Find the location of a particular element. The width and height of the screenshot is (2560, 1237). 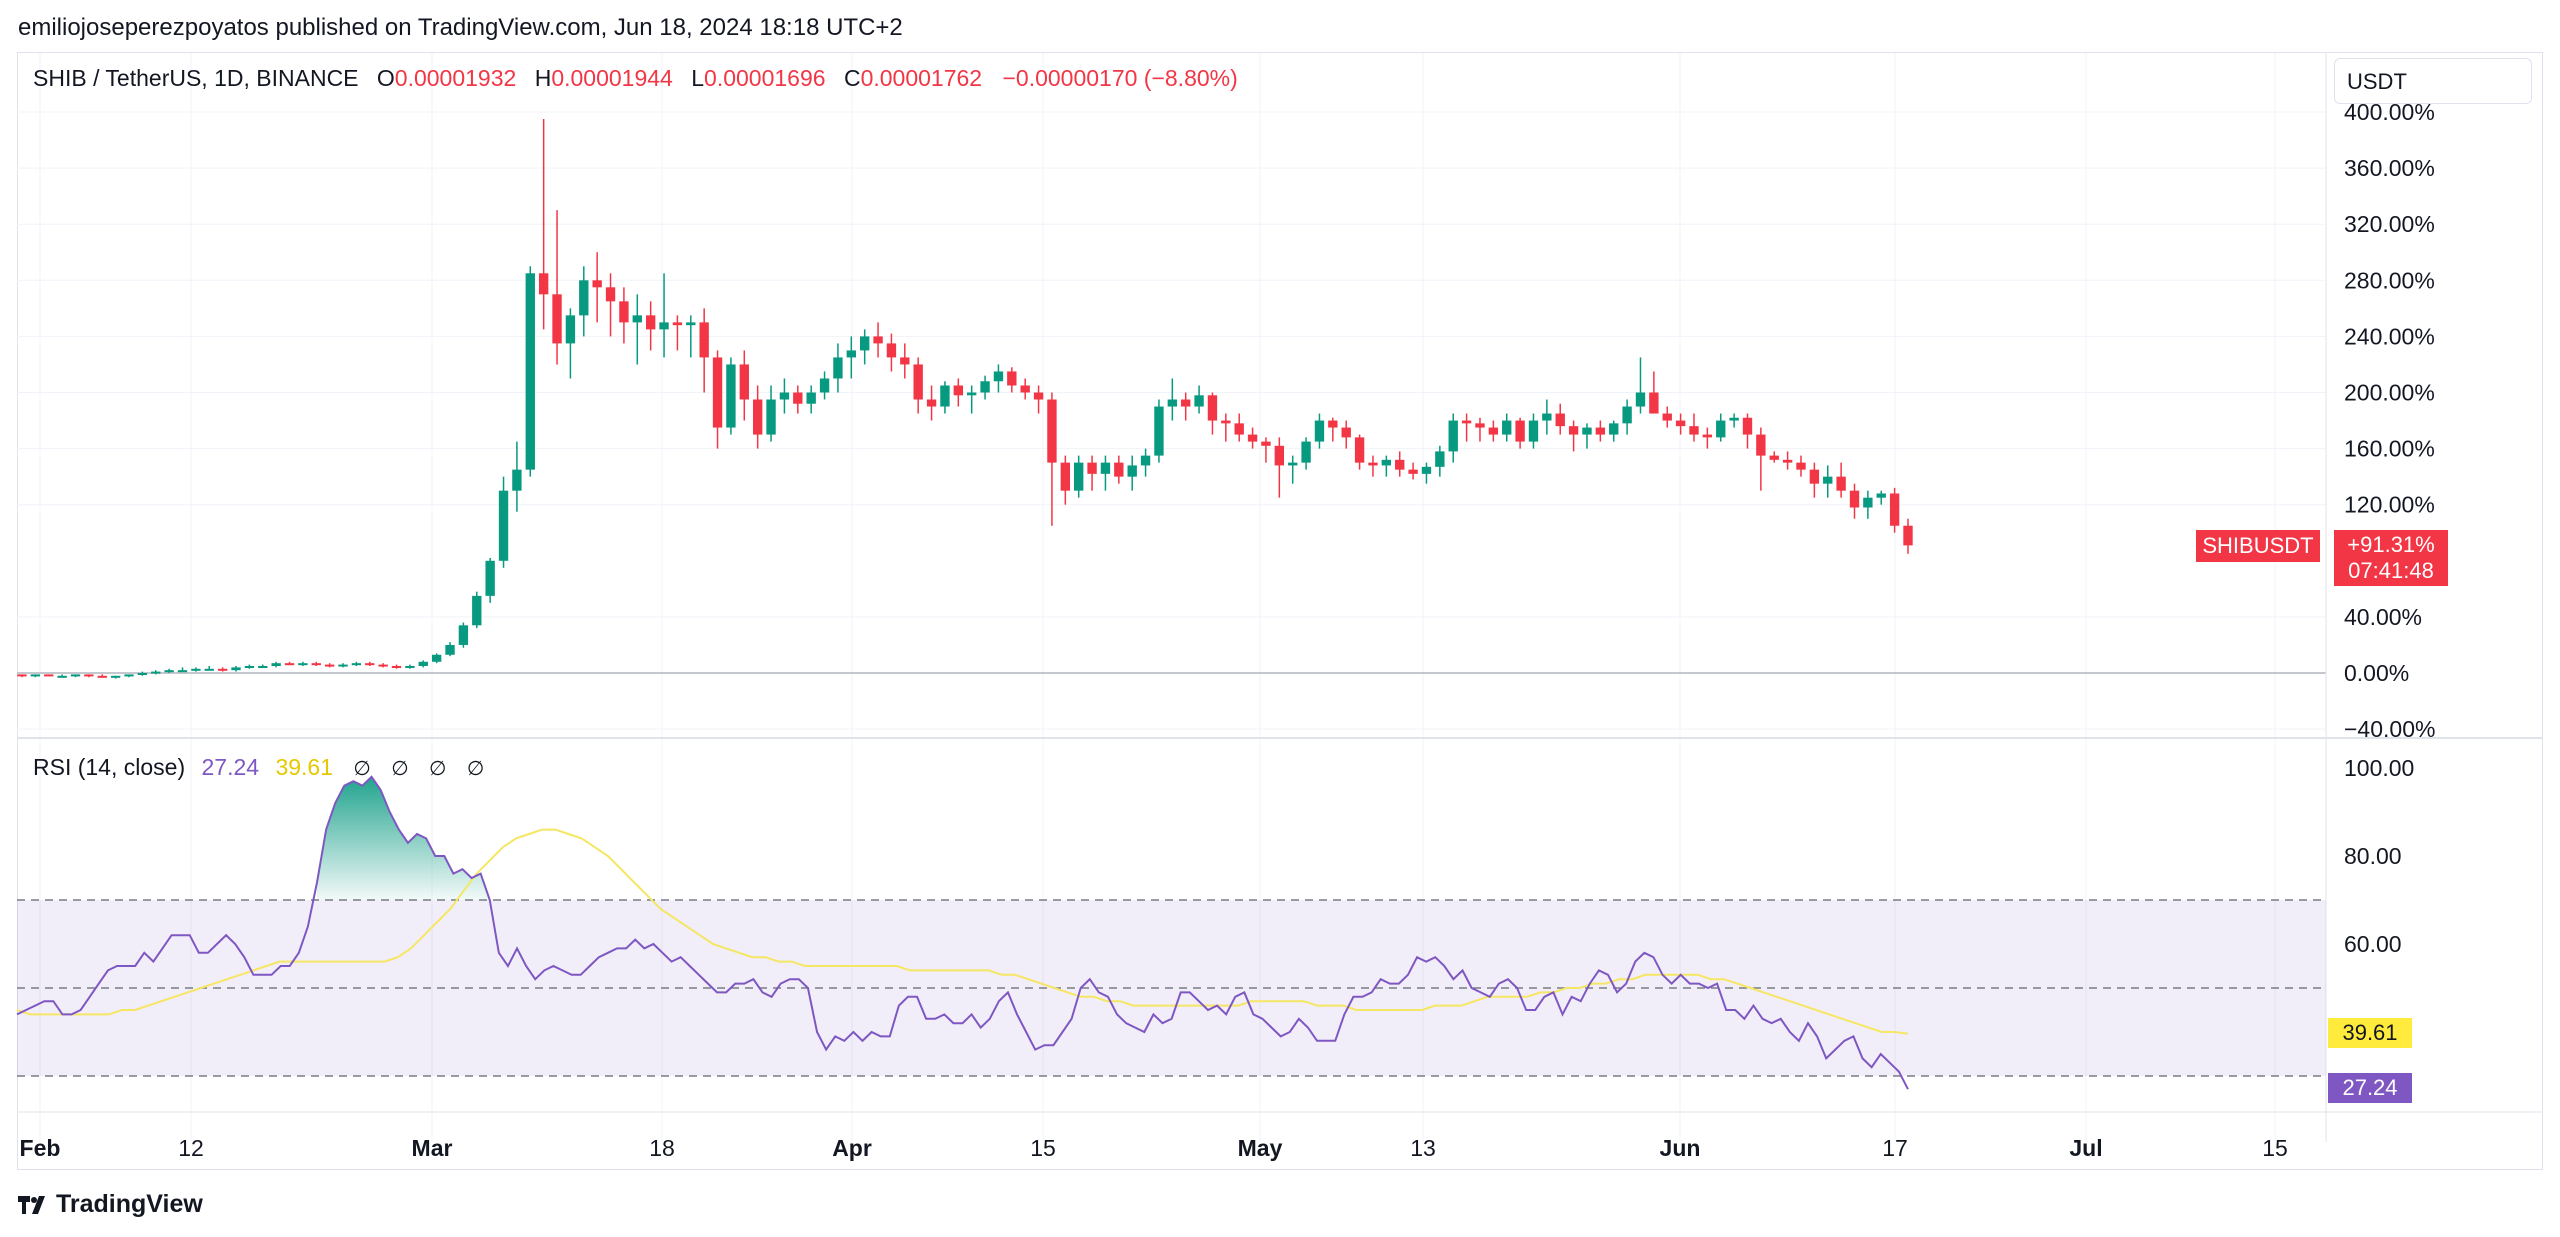

x-tick-label: Jun is located at coordinates (1680, 1148).